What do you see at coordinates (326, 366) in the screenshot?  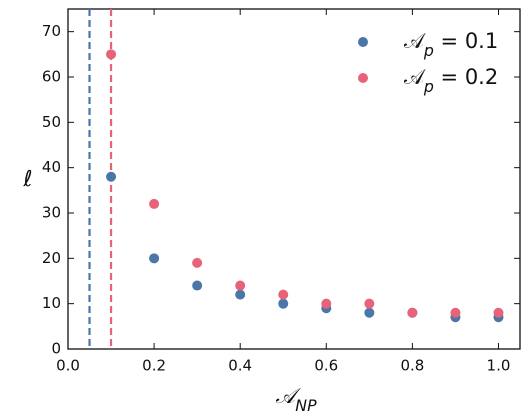 I see `x-tick-label: 0.6` at bounding box center [326, 366].